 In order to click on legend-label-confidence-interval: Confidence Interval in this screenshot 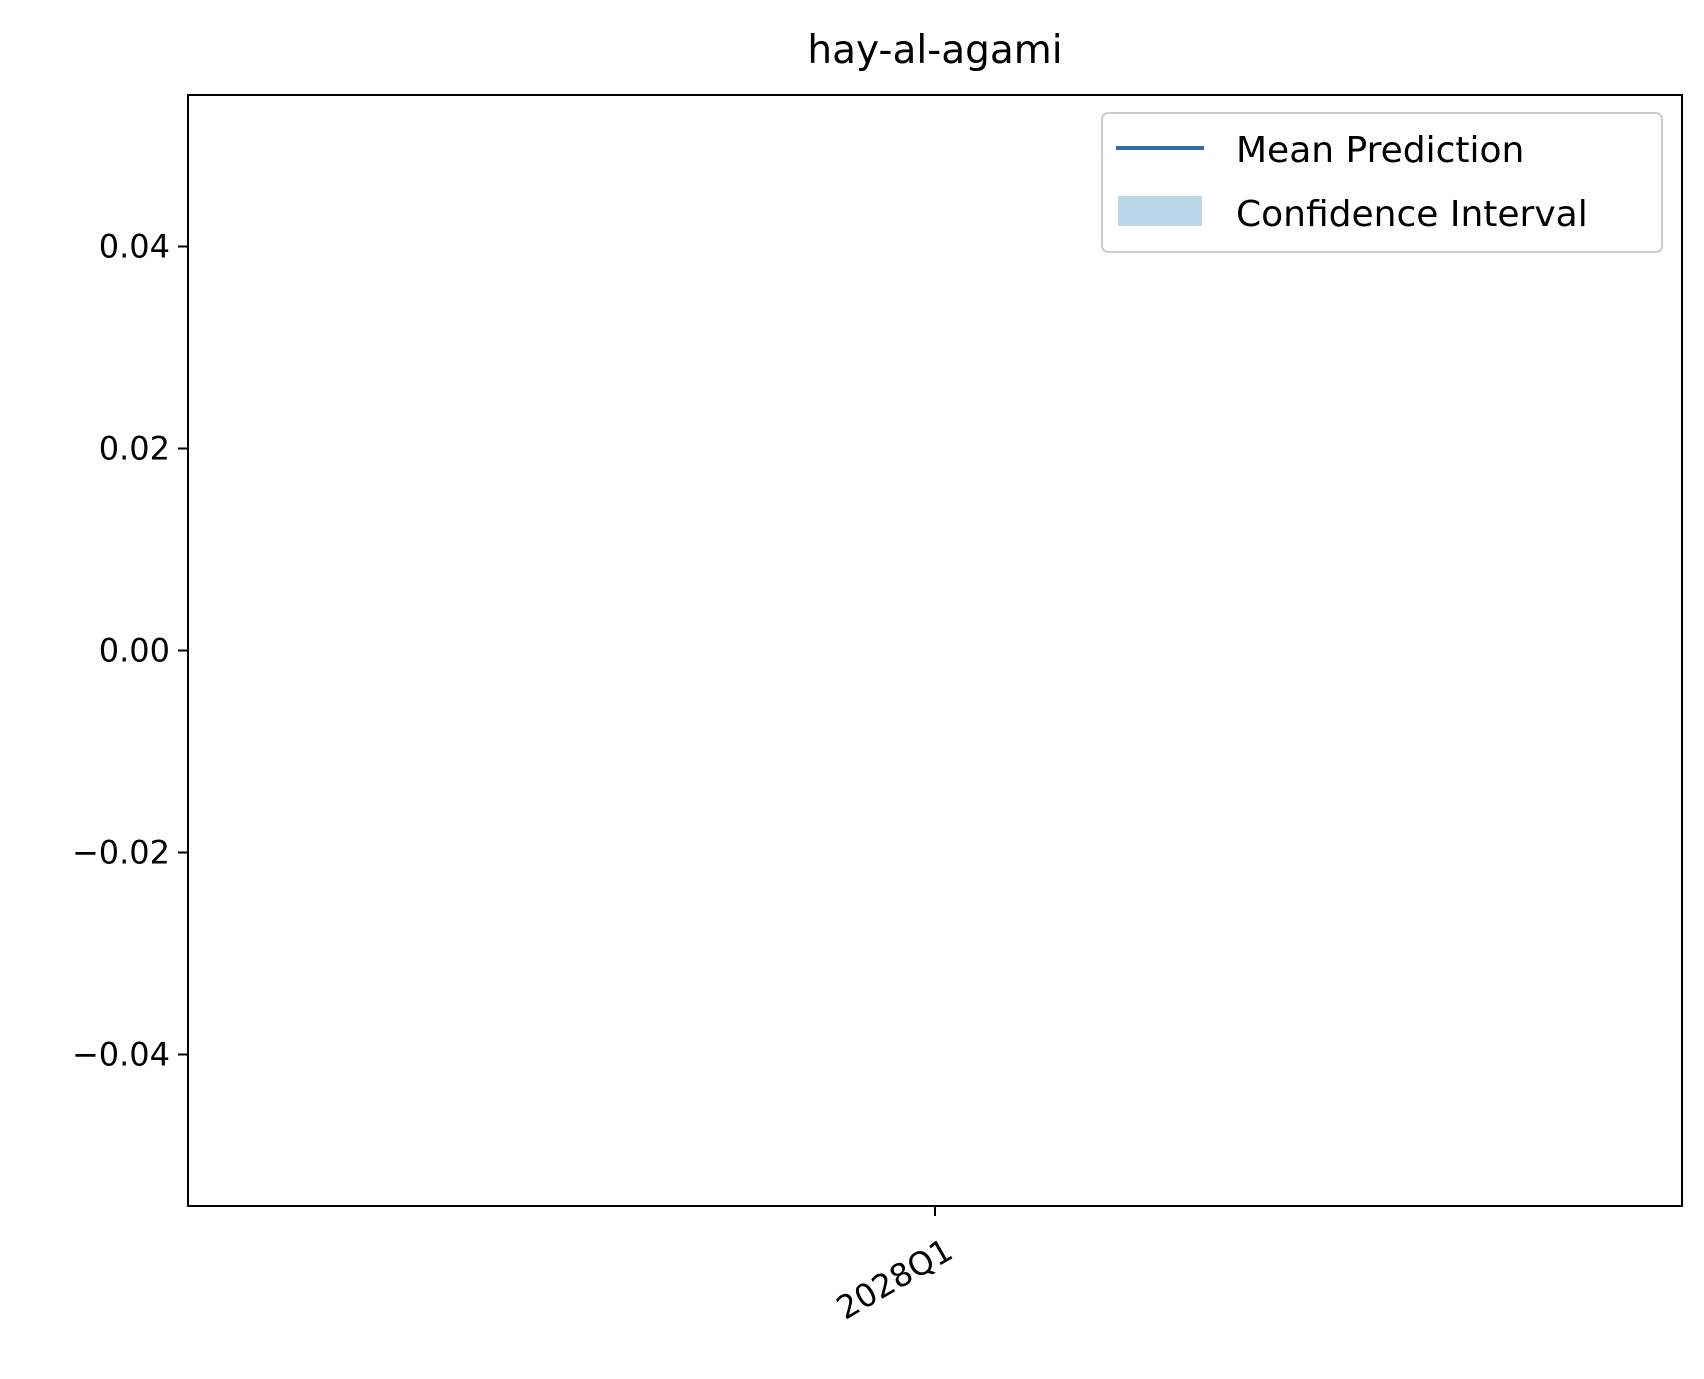, I will do `click(1412, 214)`.